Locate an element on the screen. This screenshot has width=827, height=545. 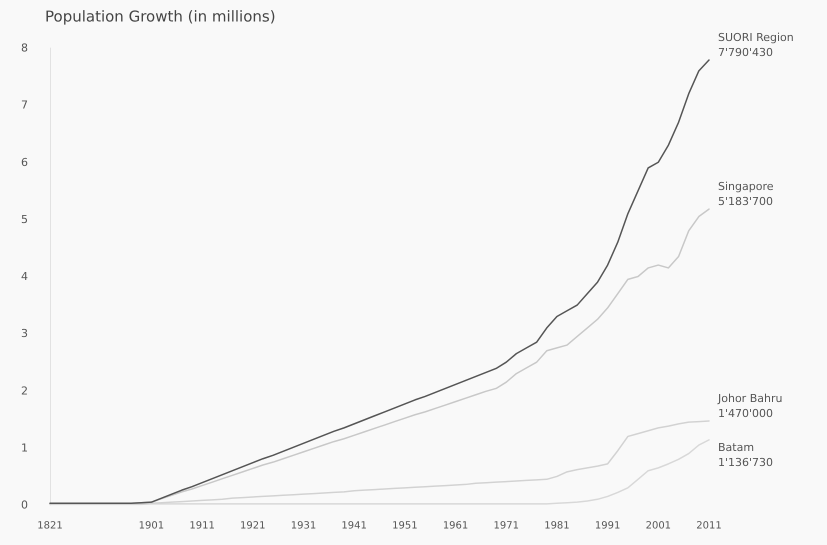
annotation: 7'790'430 is located at coordinates (746, 52).